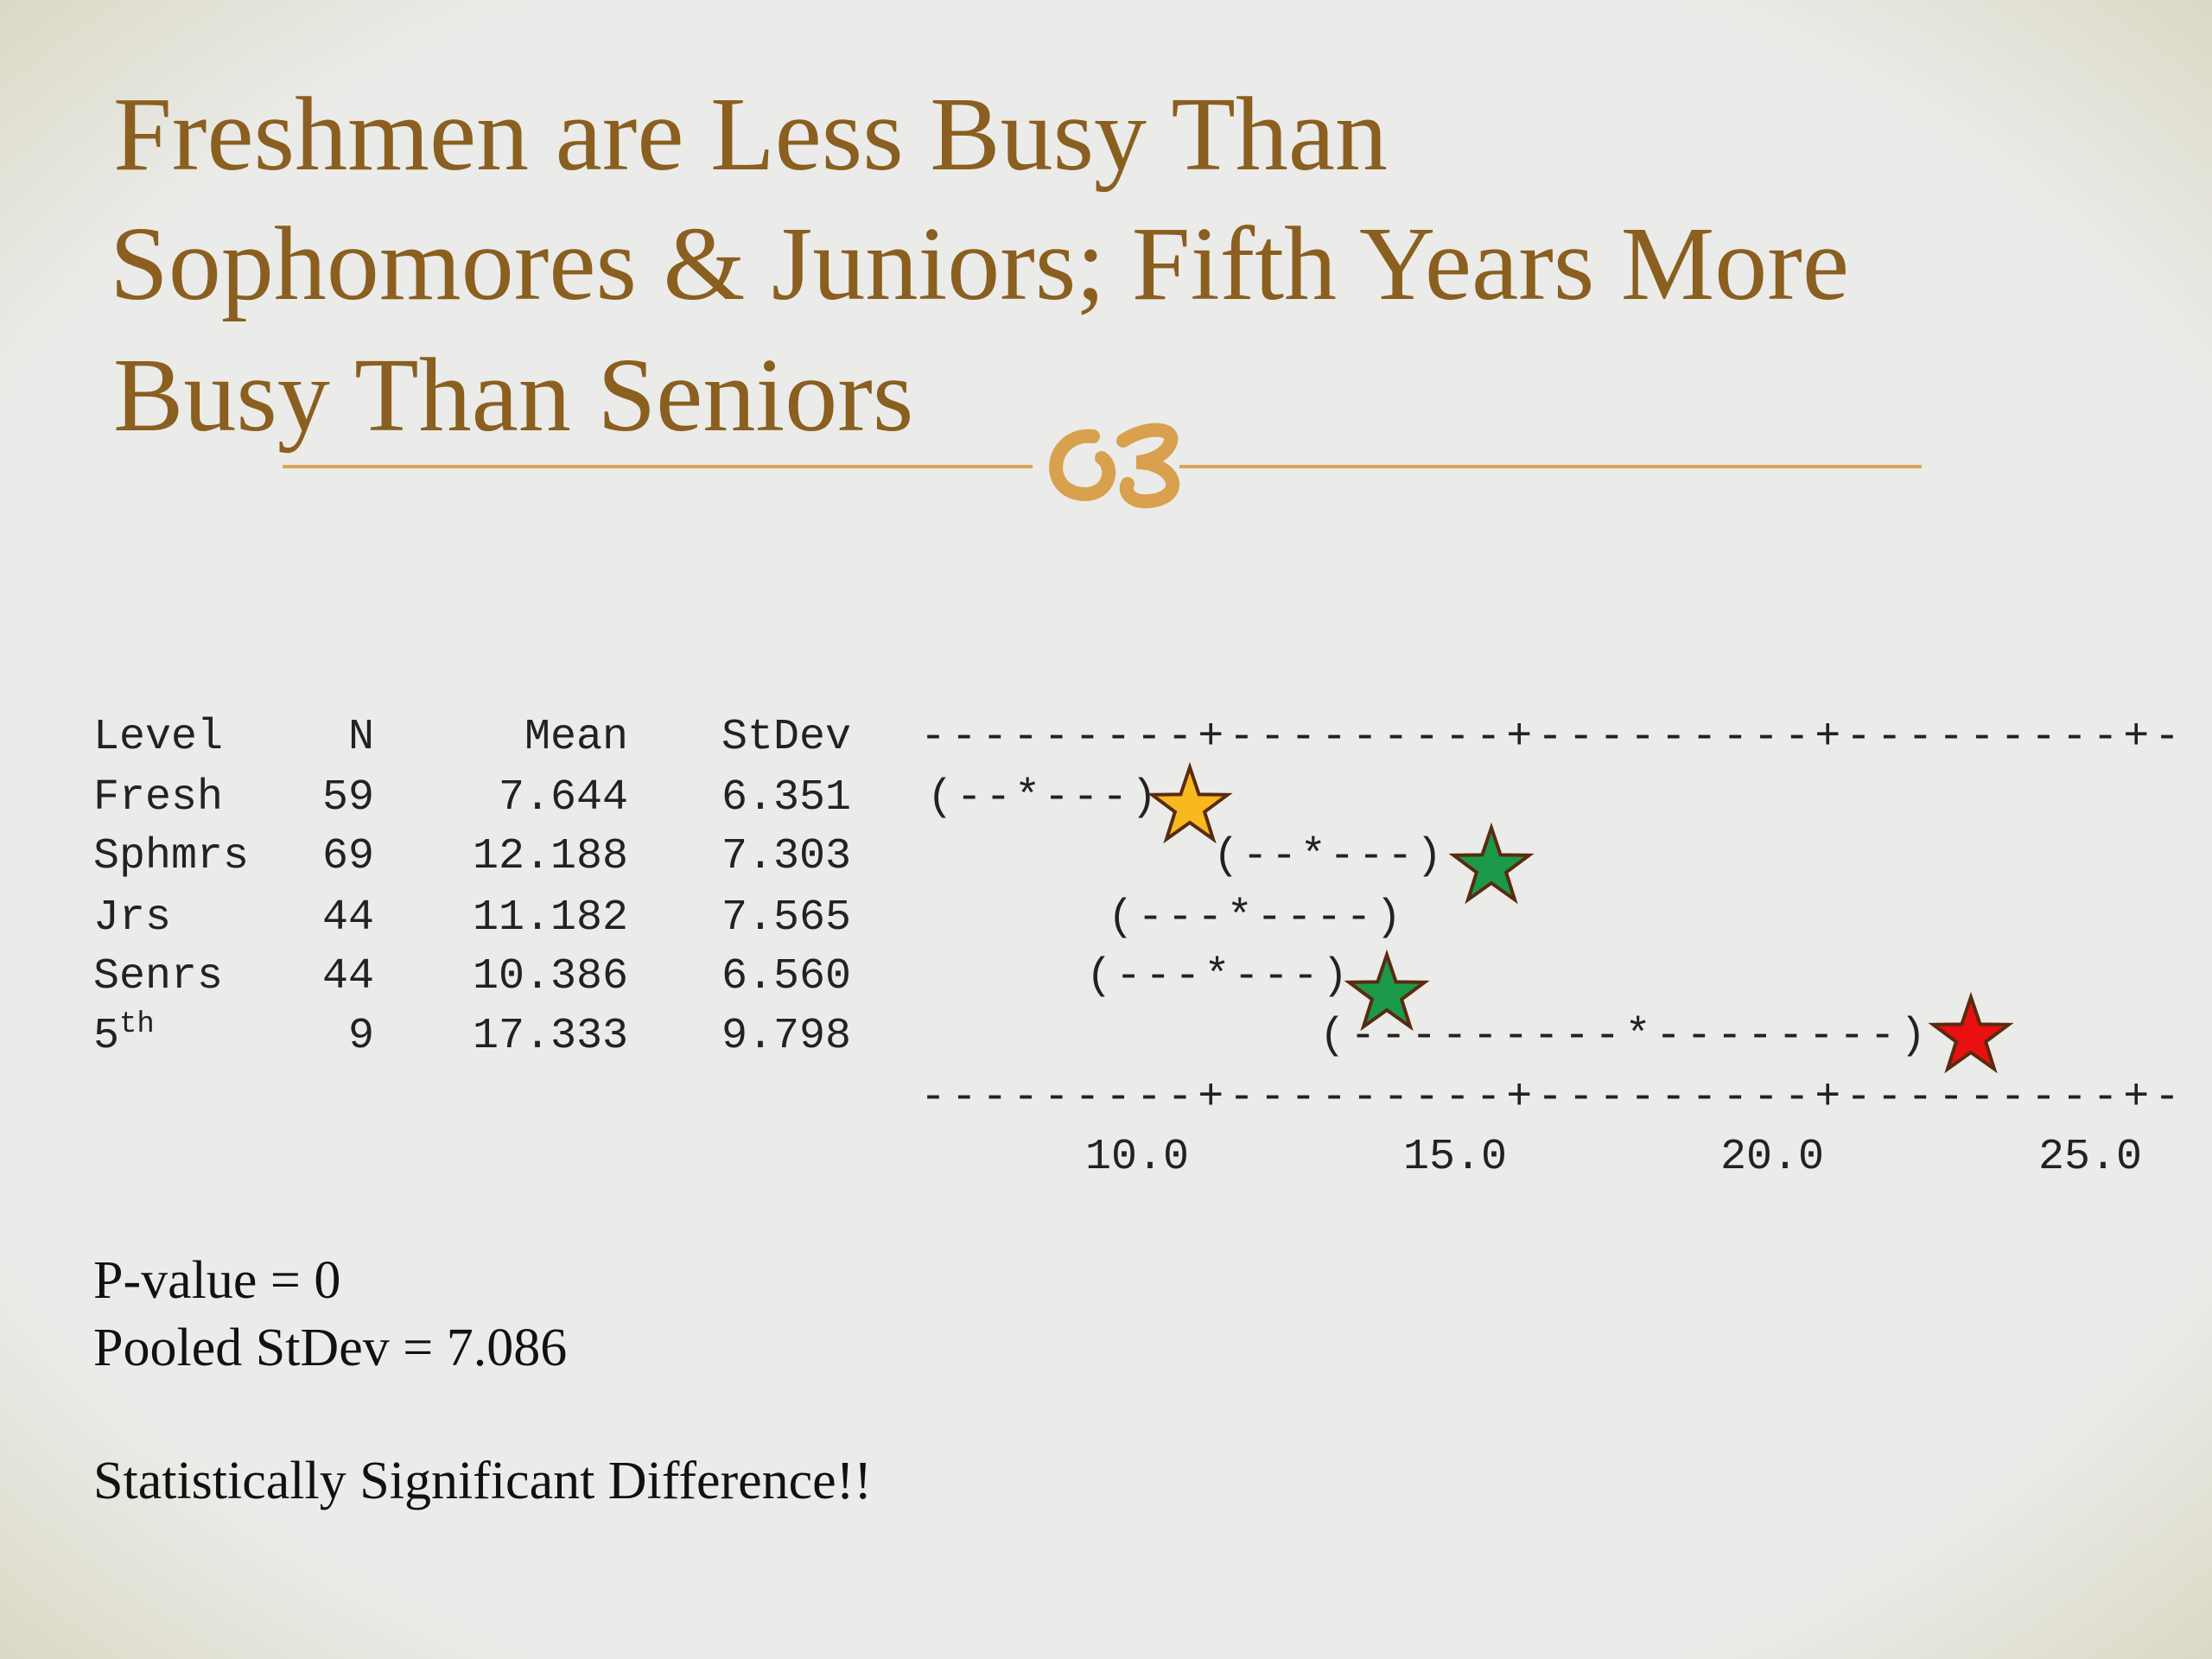  Describe the element at coordinates (576, 737) in the screenshot. I see `header-cell: Mean` at that location.